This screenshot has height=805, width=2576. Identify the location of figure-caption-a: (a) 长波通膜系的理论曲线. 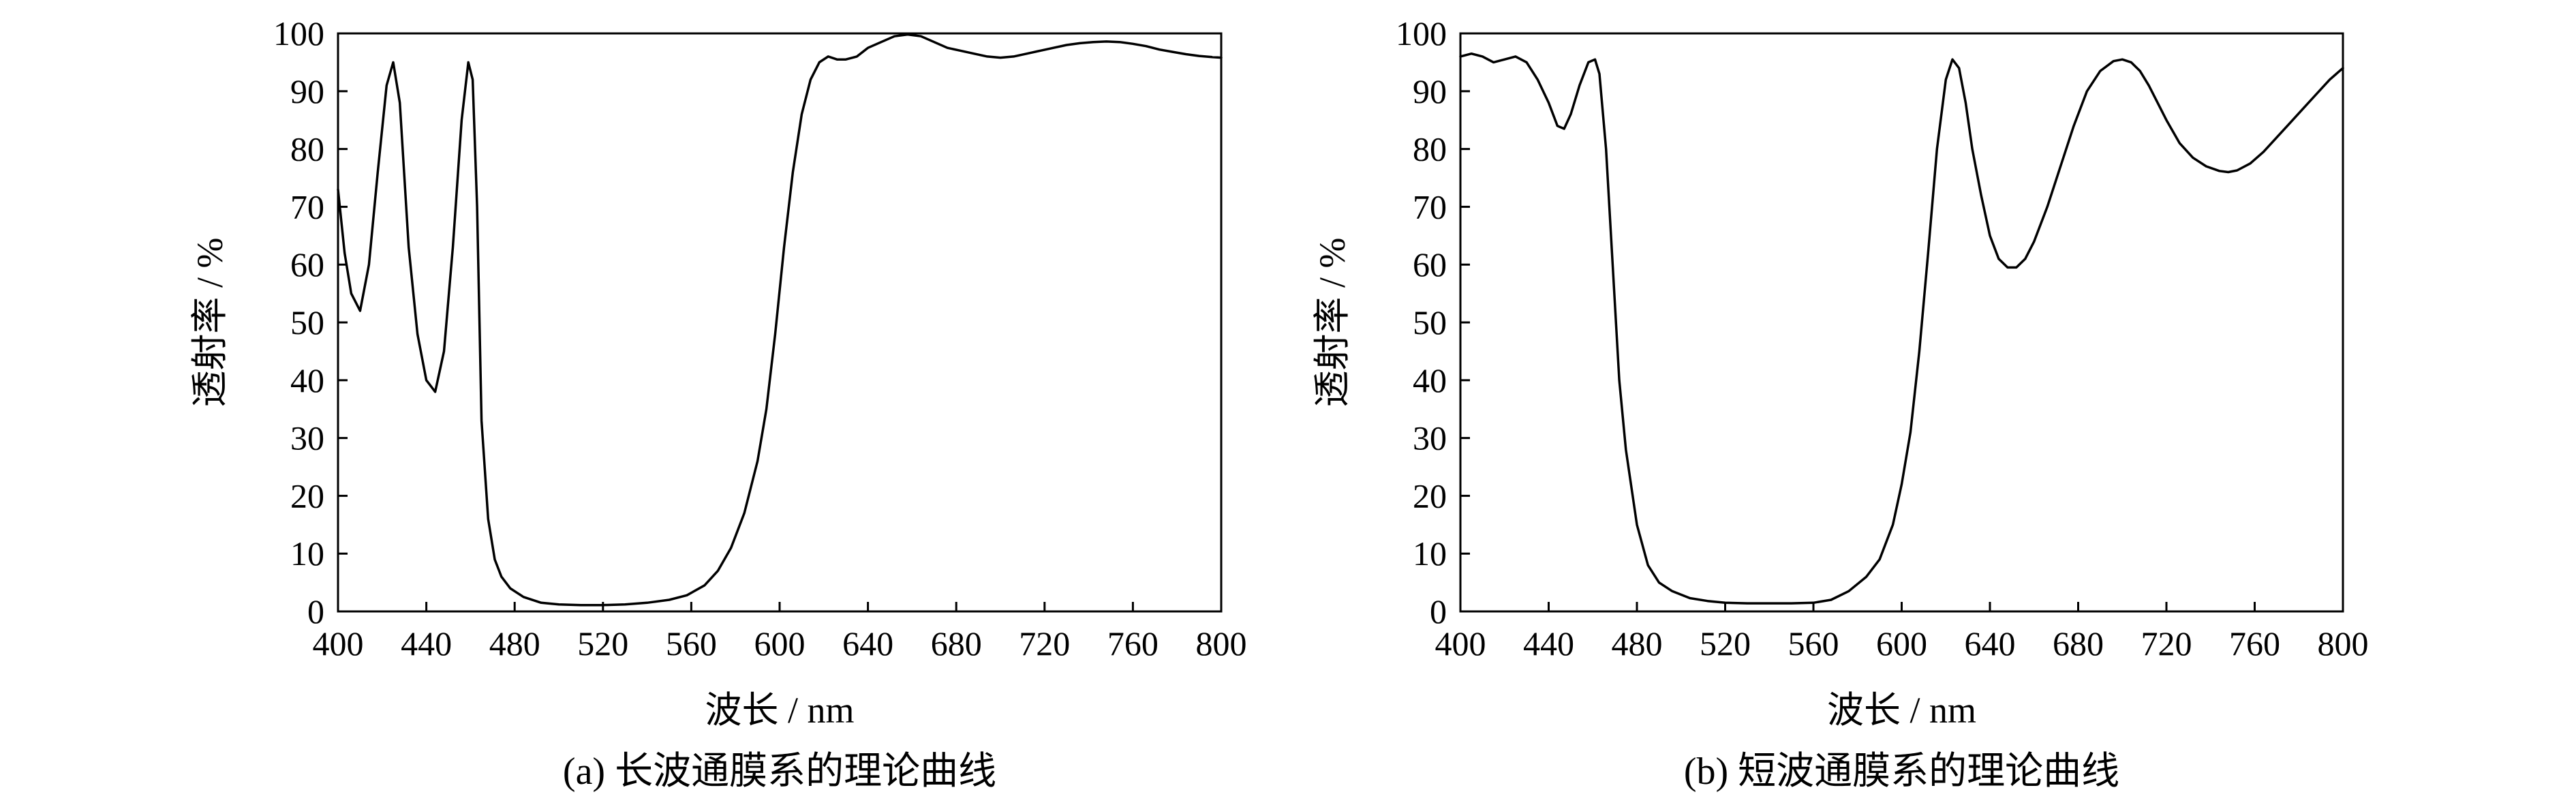
(779, 771).